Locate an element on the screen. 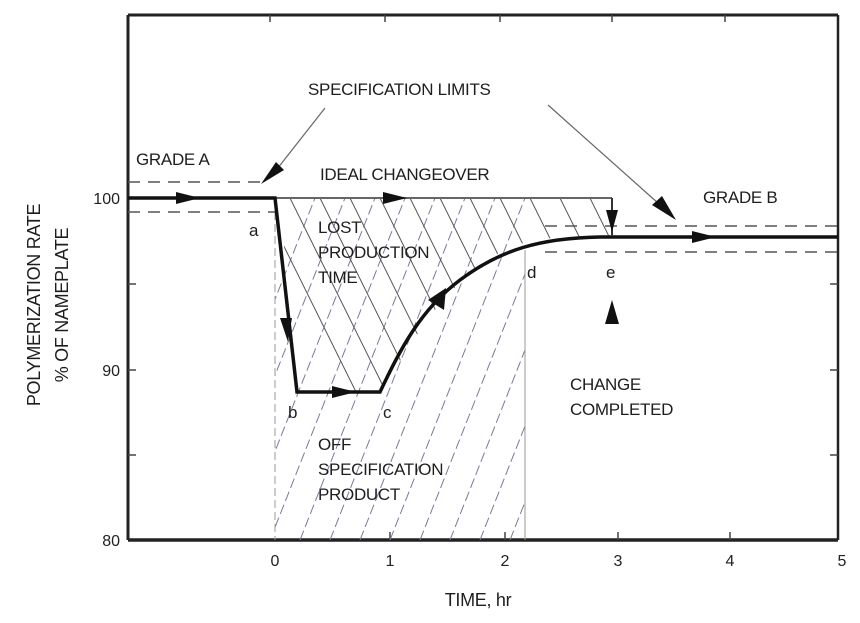  arrow-up-icon is located at coordinates (612, 312).